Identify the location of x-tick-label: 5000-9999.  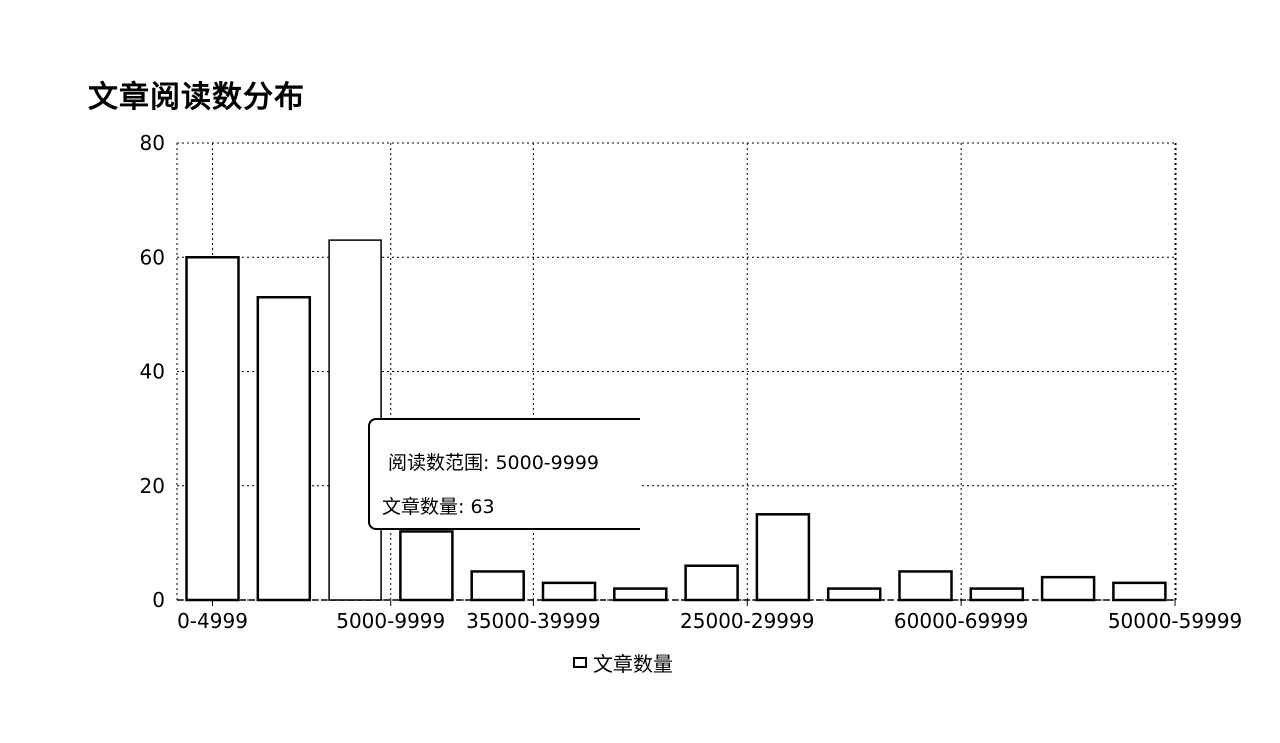
(390, 621).